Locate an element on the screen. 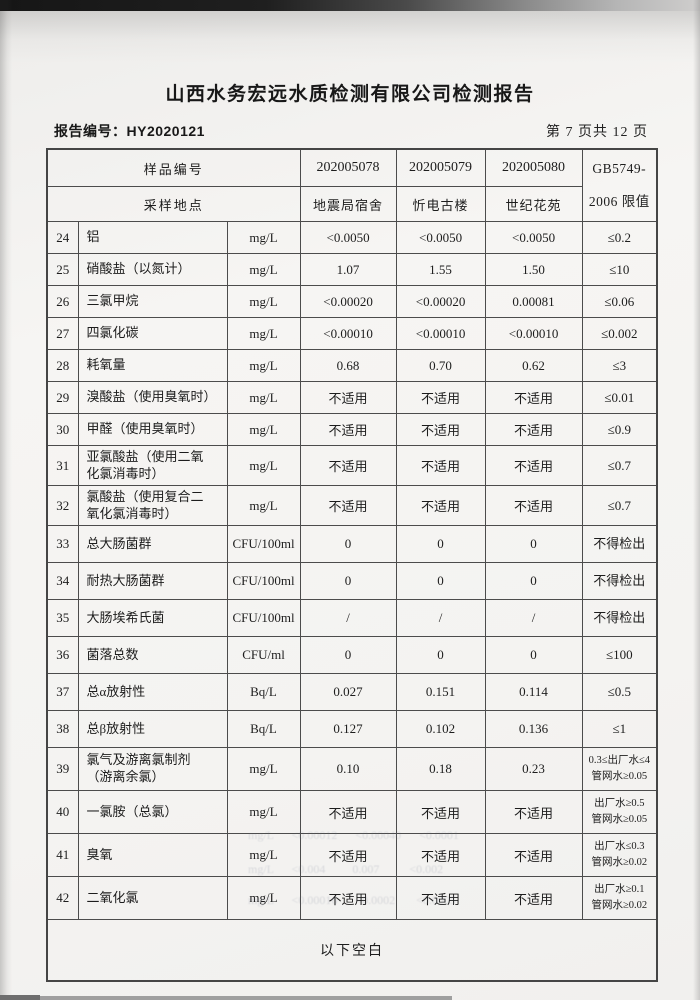 The height and width of the screenshot is (1000, 700). row-number-cell: 27 is located at coordinates (62, 333).